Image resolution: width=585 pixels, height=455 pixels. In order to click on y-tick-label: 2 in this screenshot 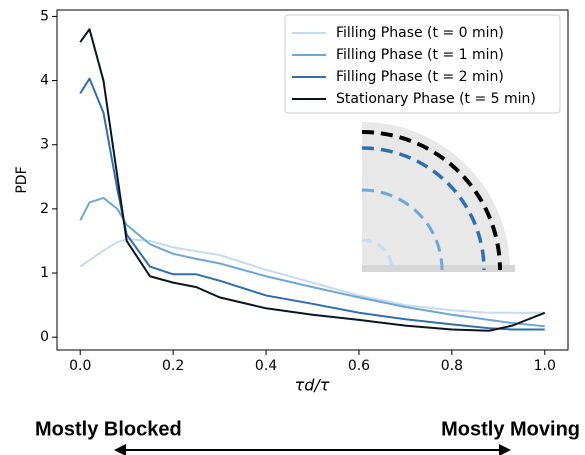, I will do `click(44, 209)`.